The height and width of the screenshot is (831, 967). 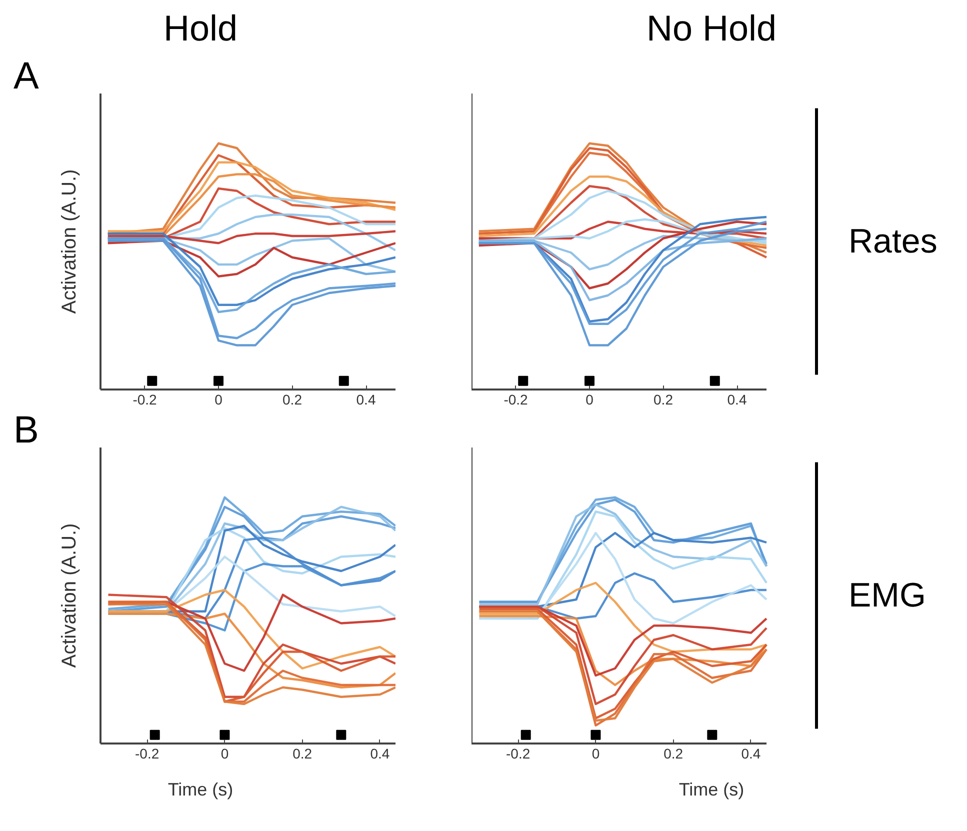 I want to click on chart-title: No Hold, so click(x=711, y=28).